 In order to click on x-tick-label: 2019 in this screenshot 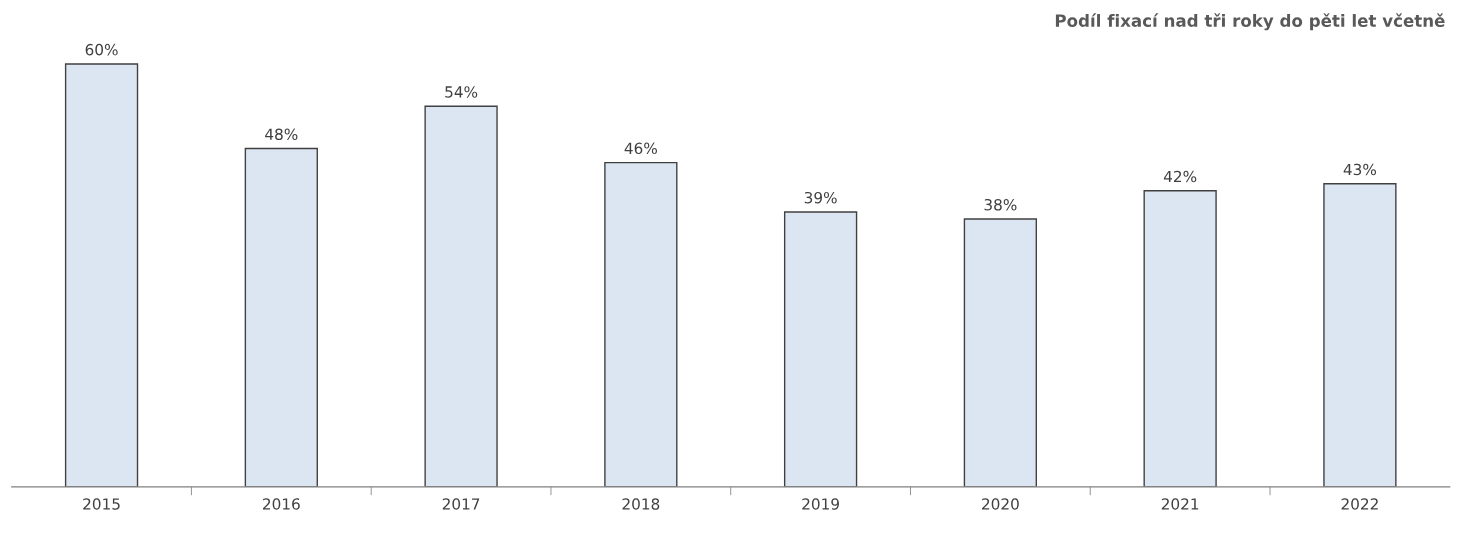, I will do `click(820, 504)`.